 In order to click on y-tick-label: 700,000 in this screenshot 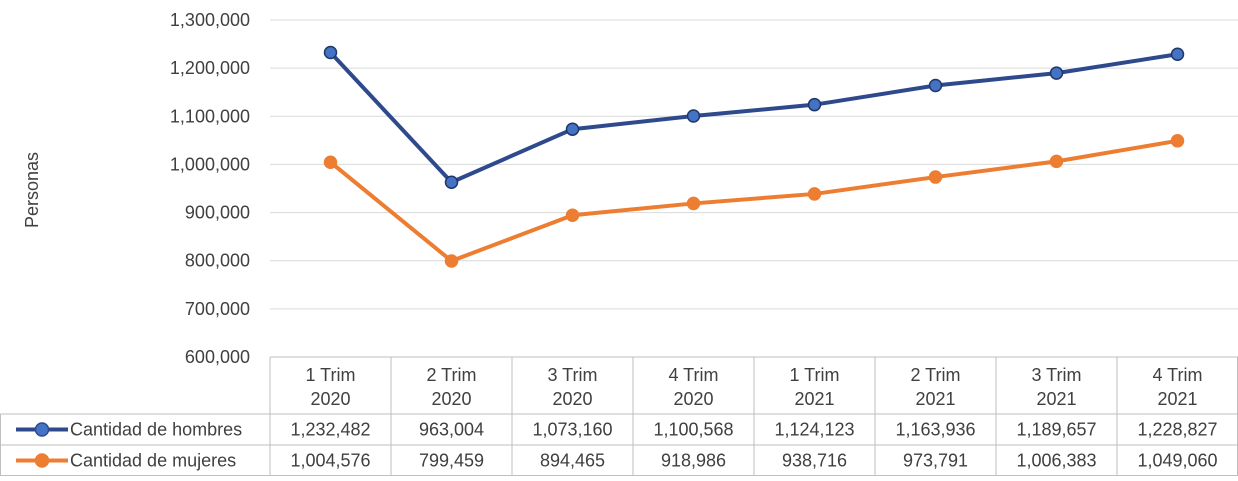, I will do `click(217, 309)`.